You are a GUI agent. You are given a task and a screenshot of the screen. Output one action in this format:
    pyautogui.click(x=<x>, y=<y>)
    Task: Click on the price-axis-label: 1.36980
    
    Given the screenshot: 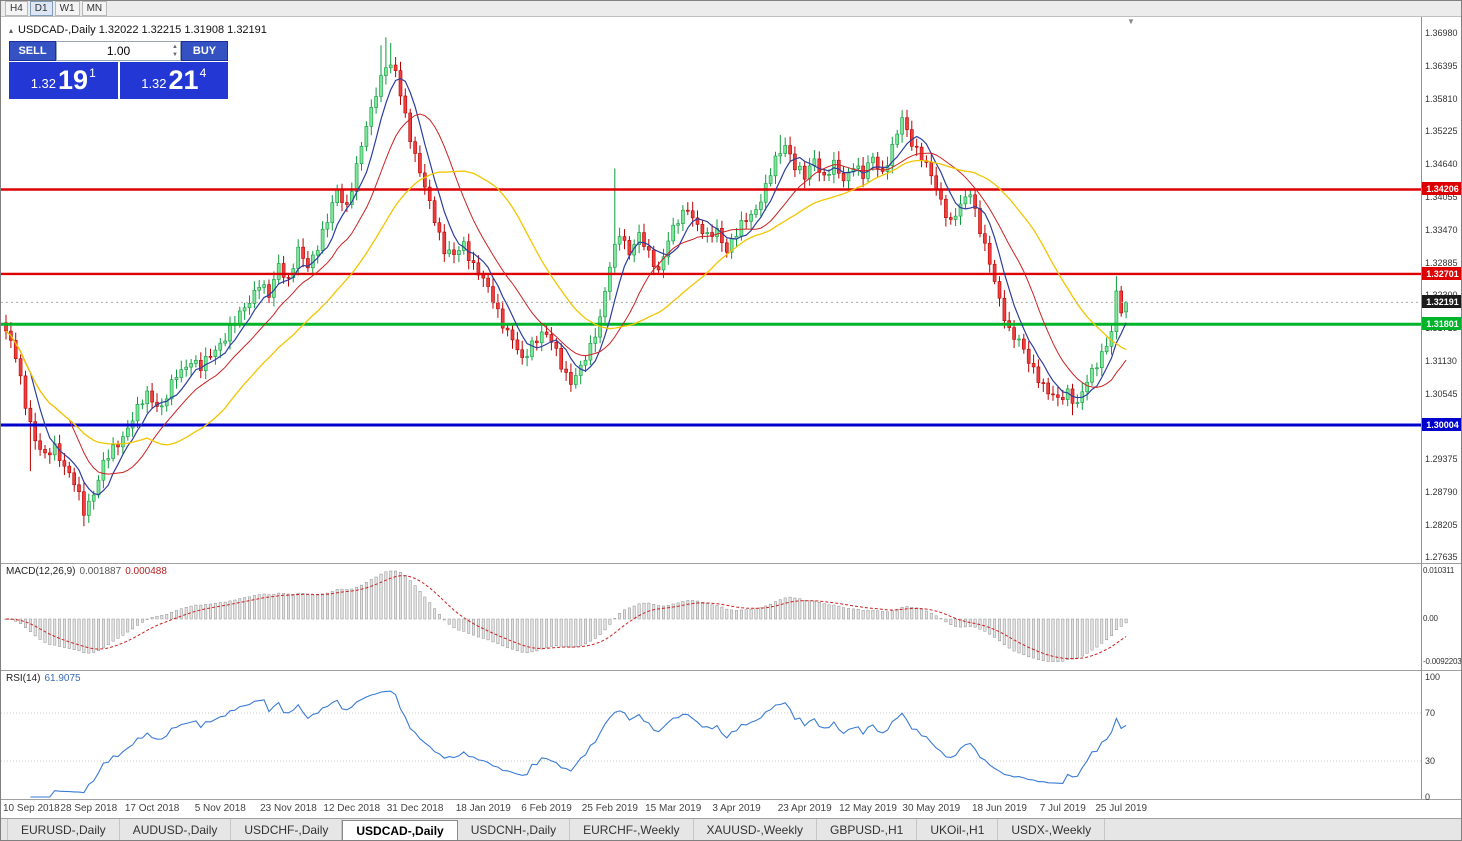 What is the action you would take?
    pyautogui.click(x=1441, y=32)
    